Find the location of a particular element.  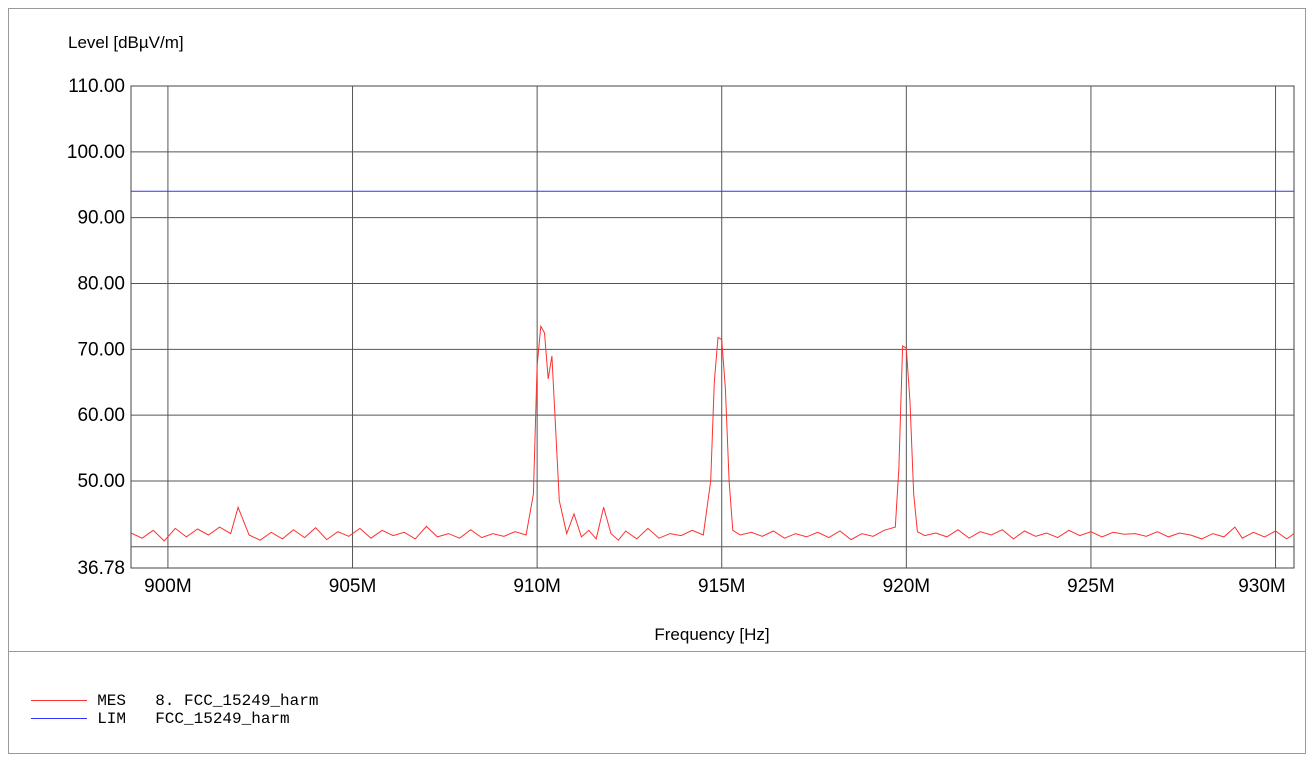

x-tick-label: 920M is located at coordinates (907, 586).